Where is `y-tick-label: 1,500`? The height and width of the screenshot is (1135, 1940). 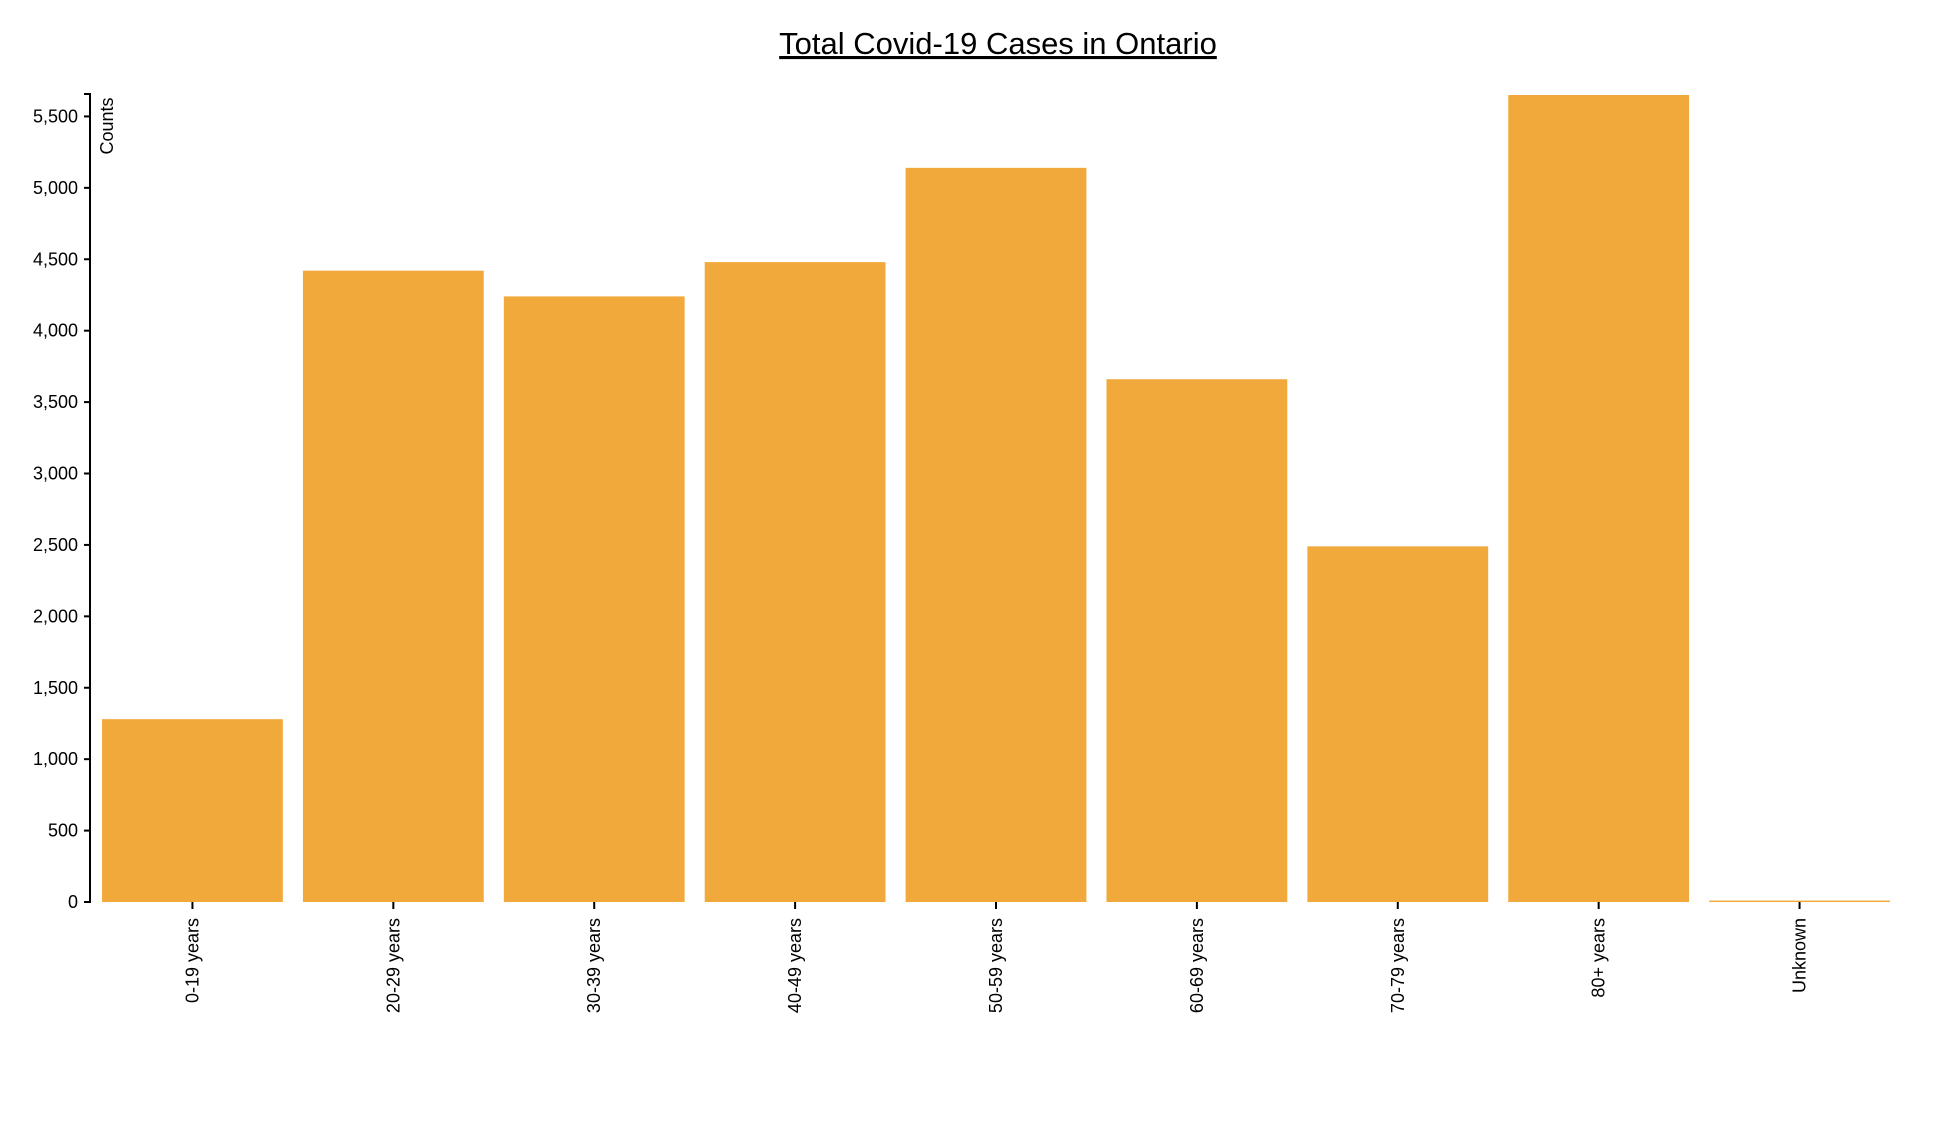
y-tick-label: 1,500 is located at coordinates (55, 688).